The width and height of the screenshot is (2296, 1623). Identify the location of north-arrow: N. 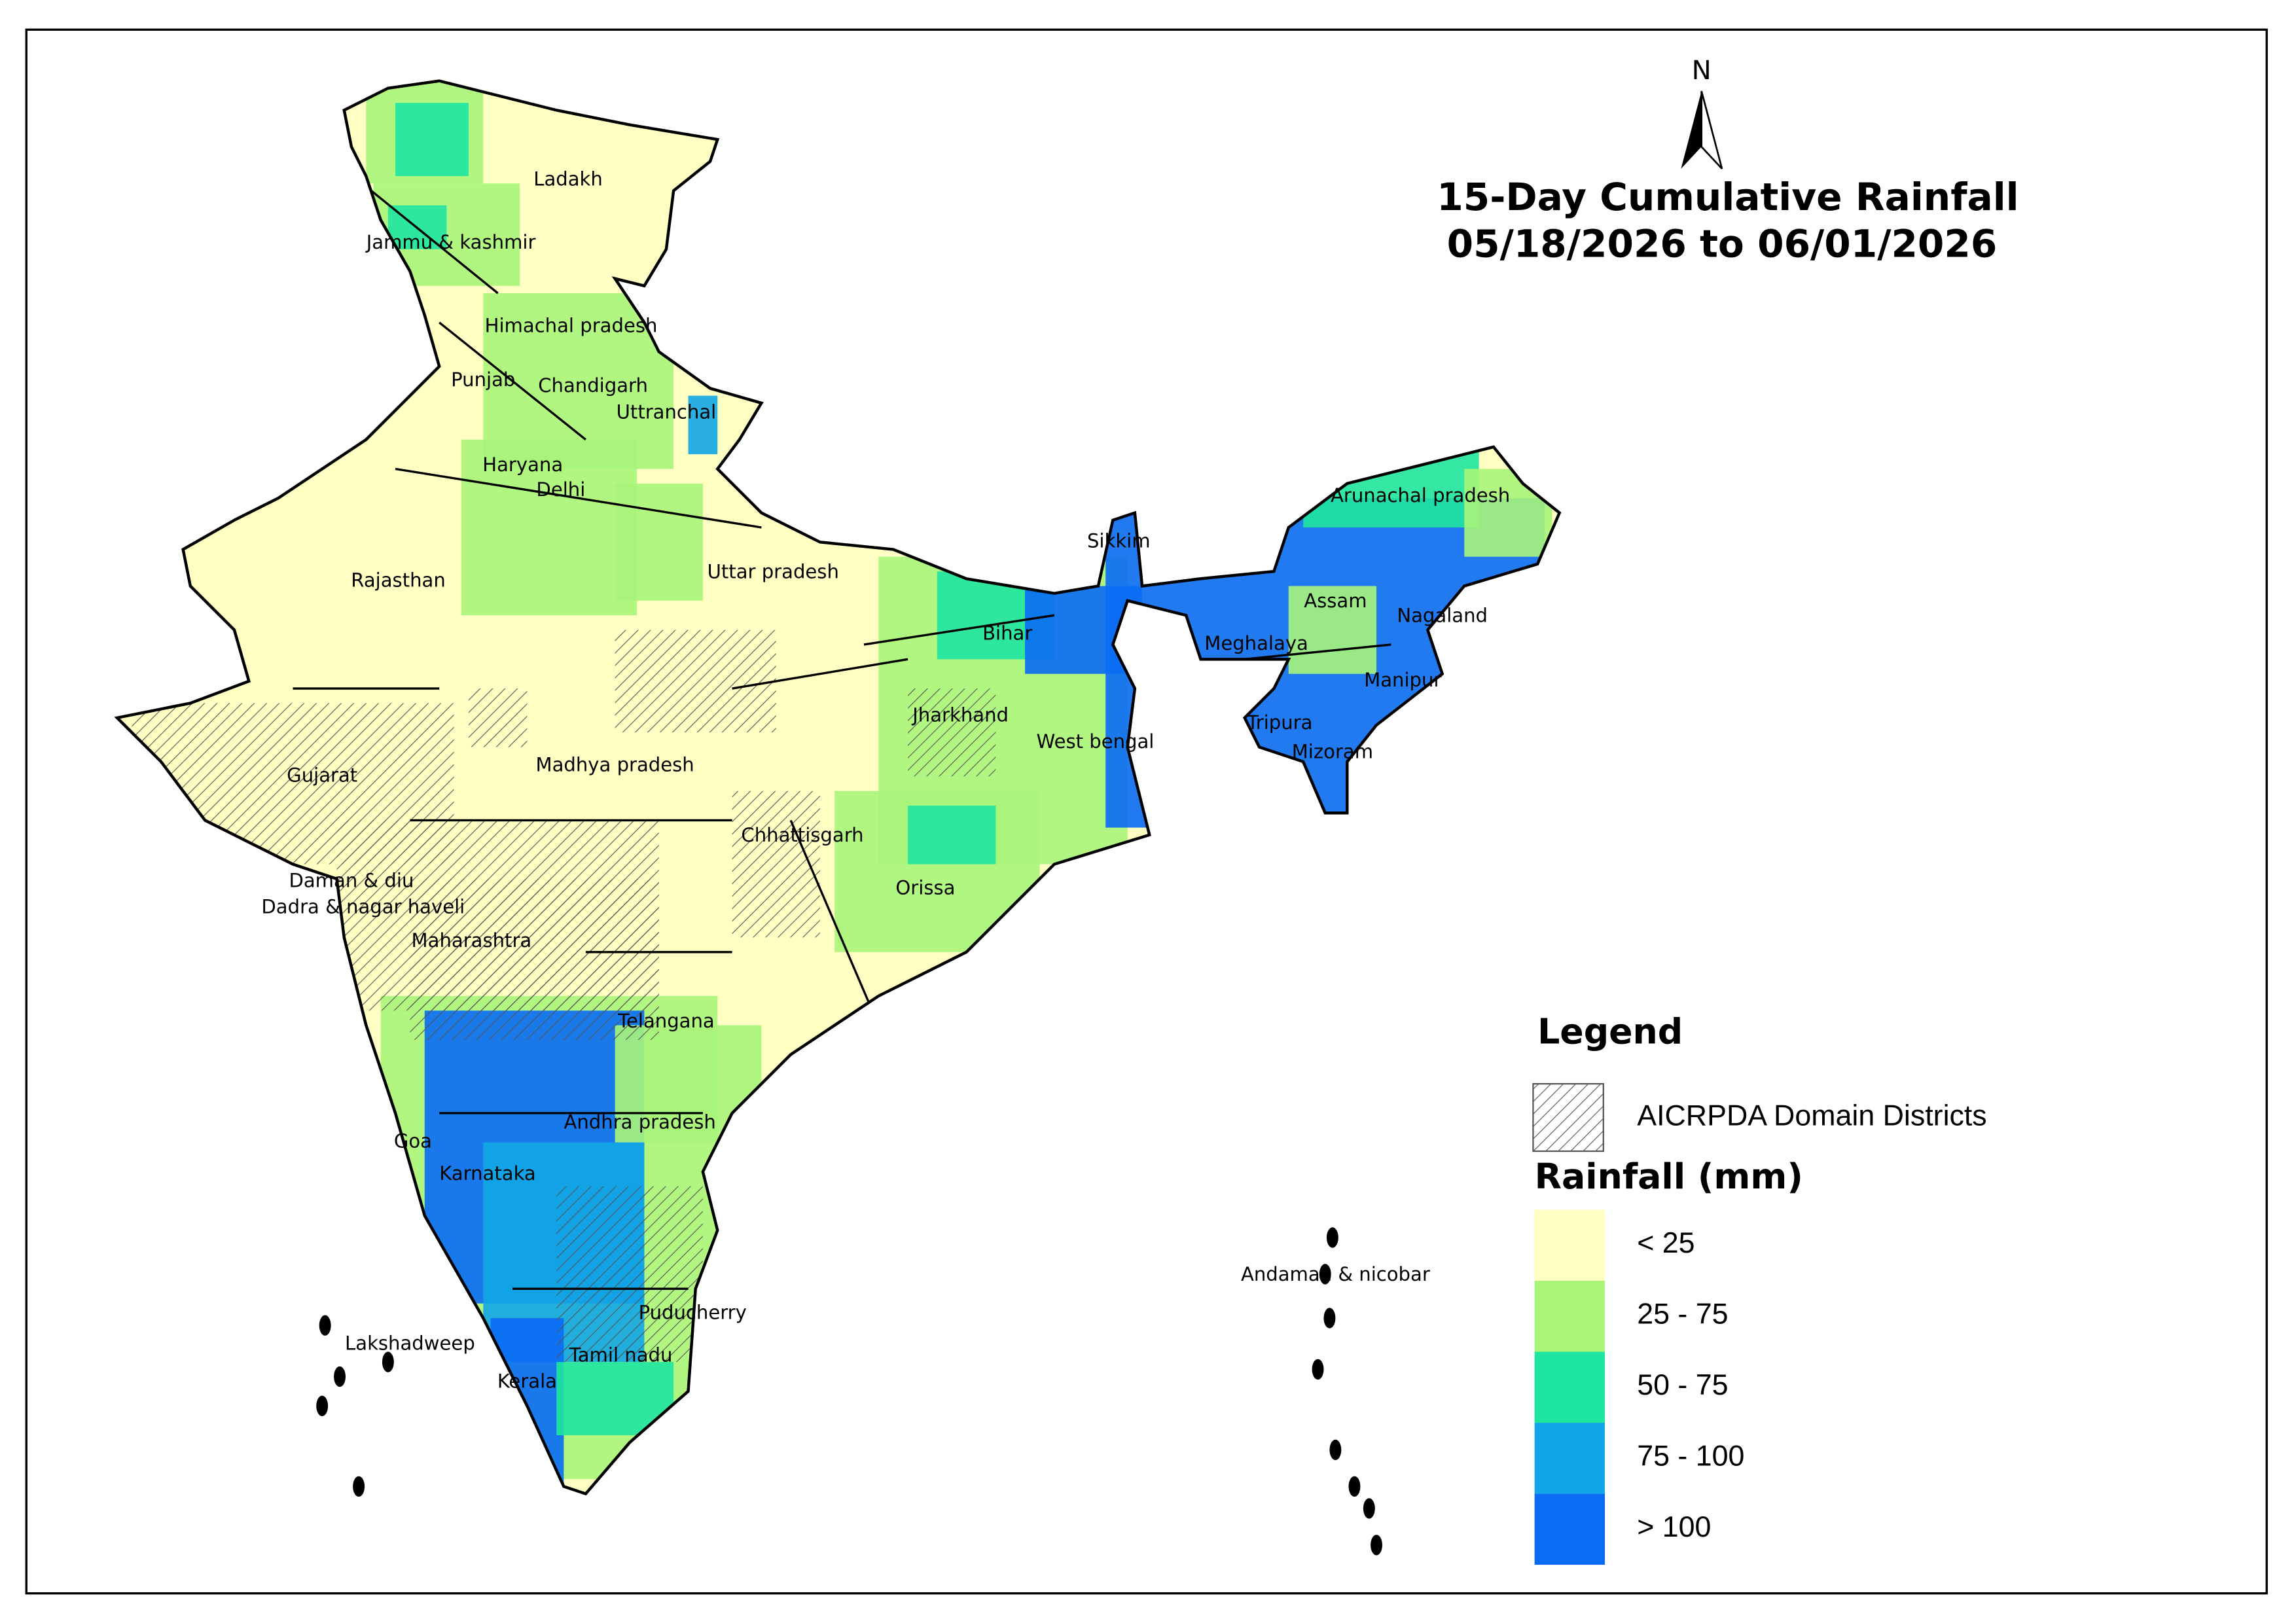
(1702, 112).